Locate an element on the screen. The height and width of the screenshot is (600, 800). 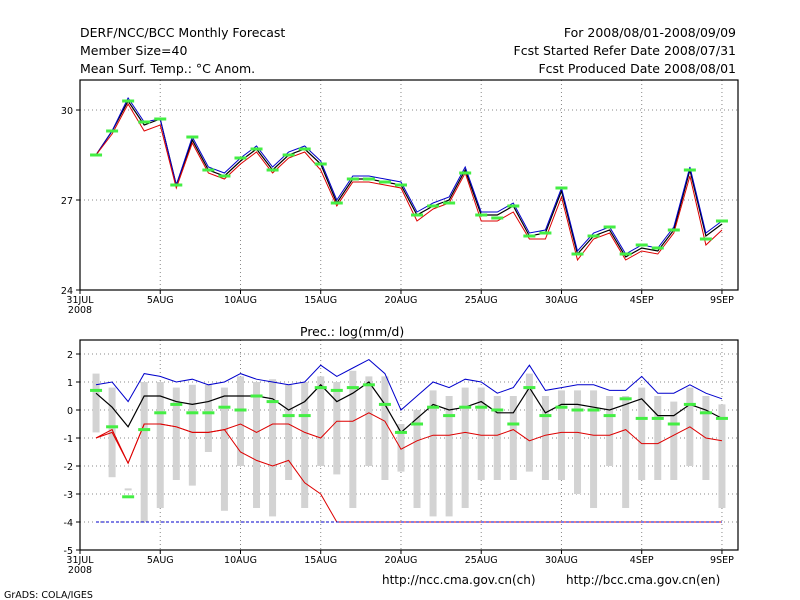
temp-xtick-label: 15AUG is located at coordinates (320, 300).